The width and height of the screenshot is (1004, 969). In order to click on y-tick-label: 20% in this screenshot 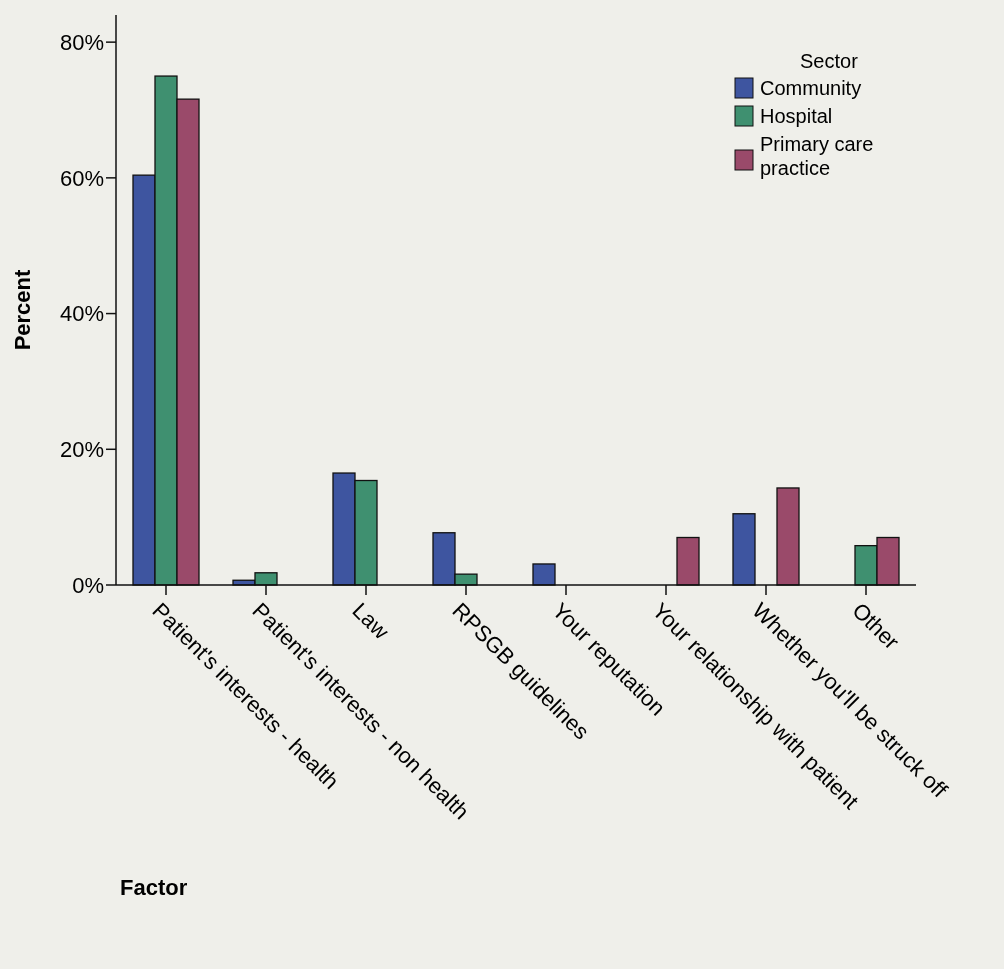, I will do `click(81, 449)`.